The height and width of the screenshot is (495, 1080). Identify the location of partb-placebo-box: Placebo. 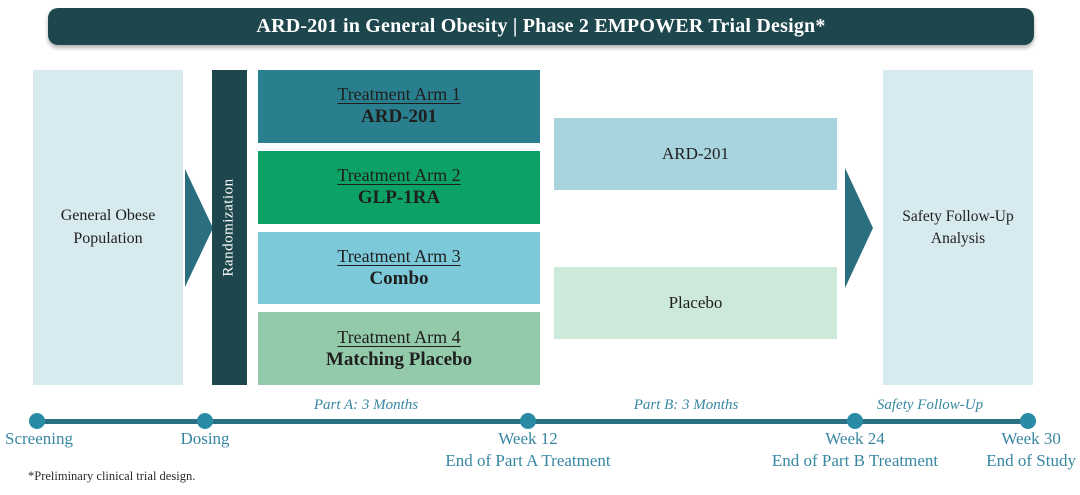
(695, 303).